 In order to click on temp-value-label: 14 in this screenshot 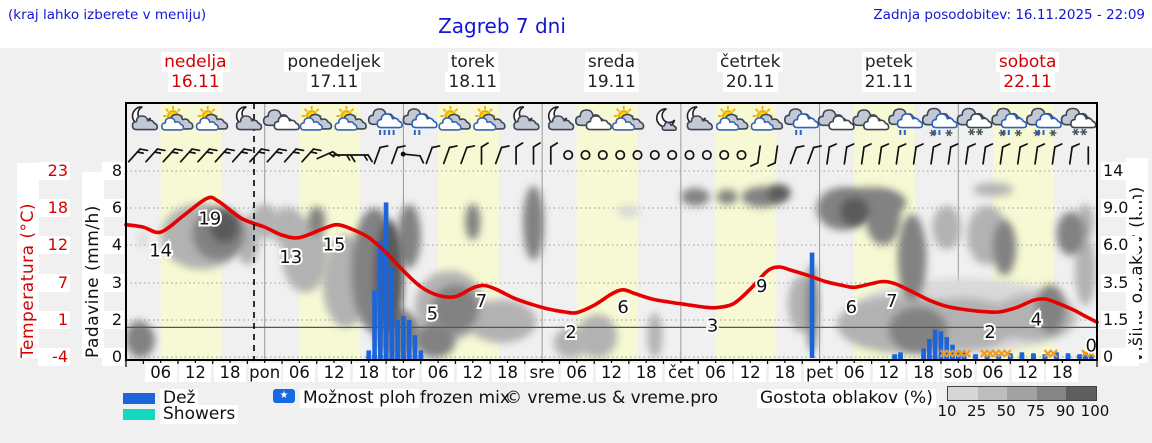, I will do `click(160, 251)`.